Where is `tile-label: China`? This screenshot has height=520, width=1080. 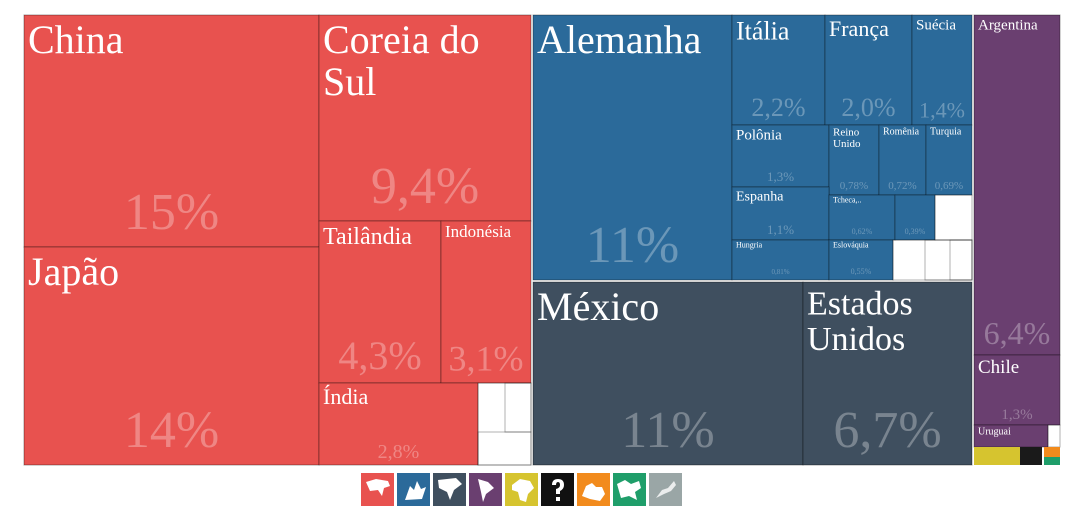
tile-label: China is located at coordinates (76, 39).